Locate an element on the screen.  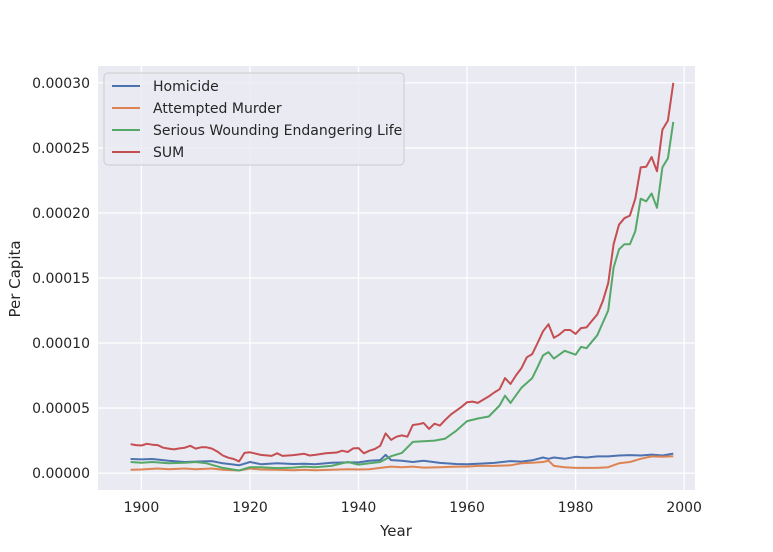
x-tick-label: 1940 is located at coordinates (359, 508).